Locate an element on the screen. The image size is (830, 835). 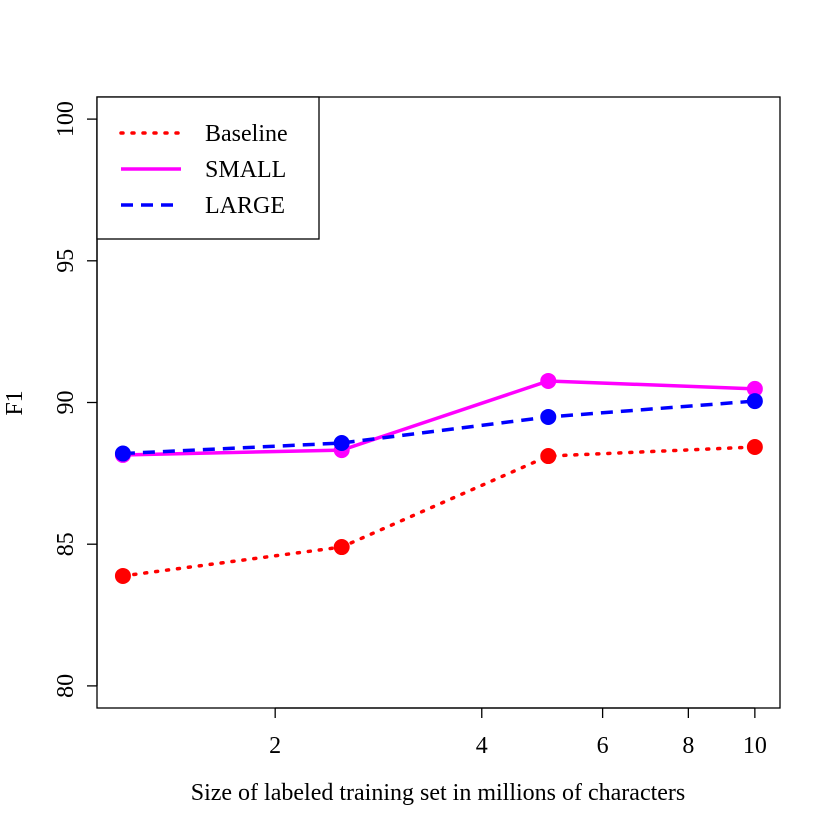
y-tick-label: 85 is located at coordinates (66, 544).